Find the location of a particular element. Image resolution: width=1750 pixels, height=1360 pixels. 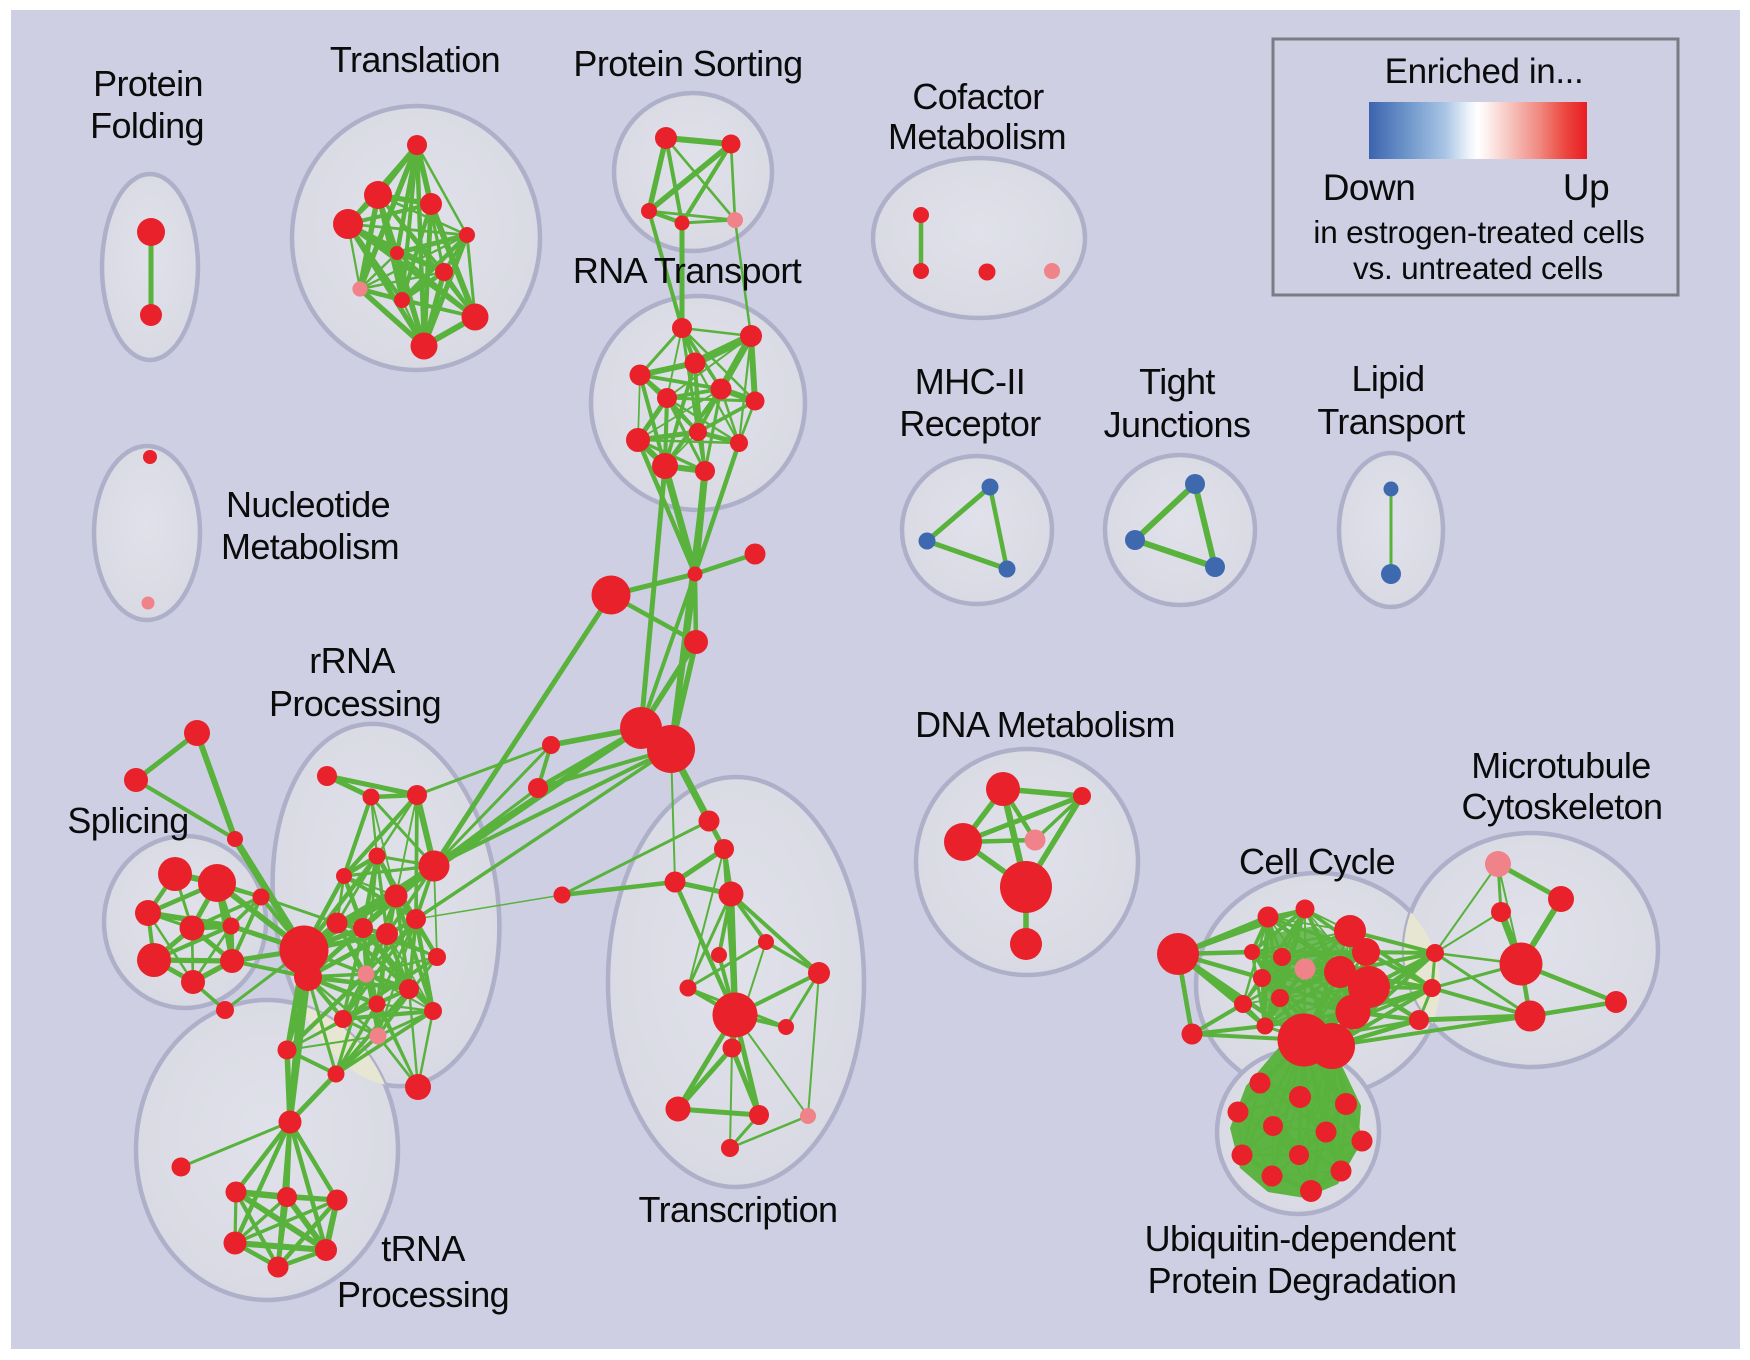

svg-text: Nucleotide is located at coordinates (308, 504).